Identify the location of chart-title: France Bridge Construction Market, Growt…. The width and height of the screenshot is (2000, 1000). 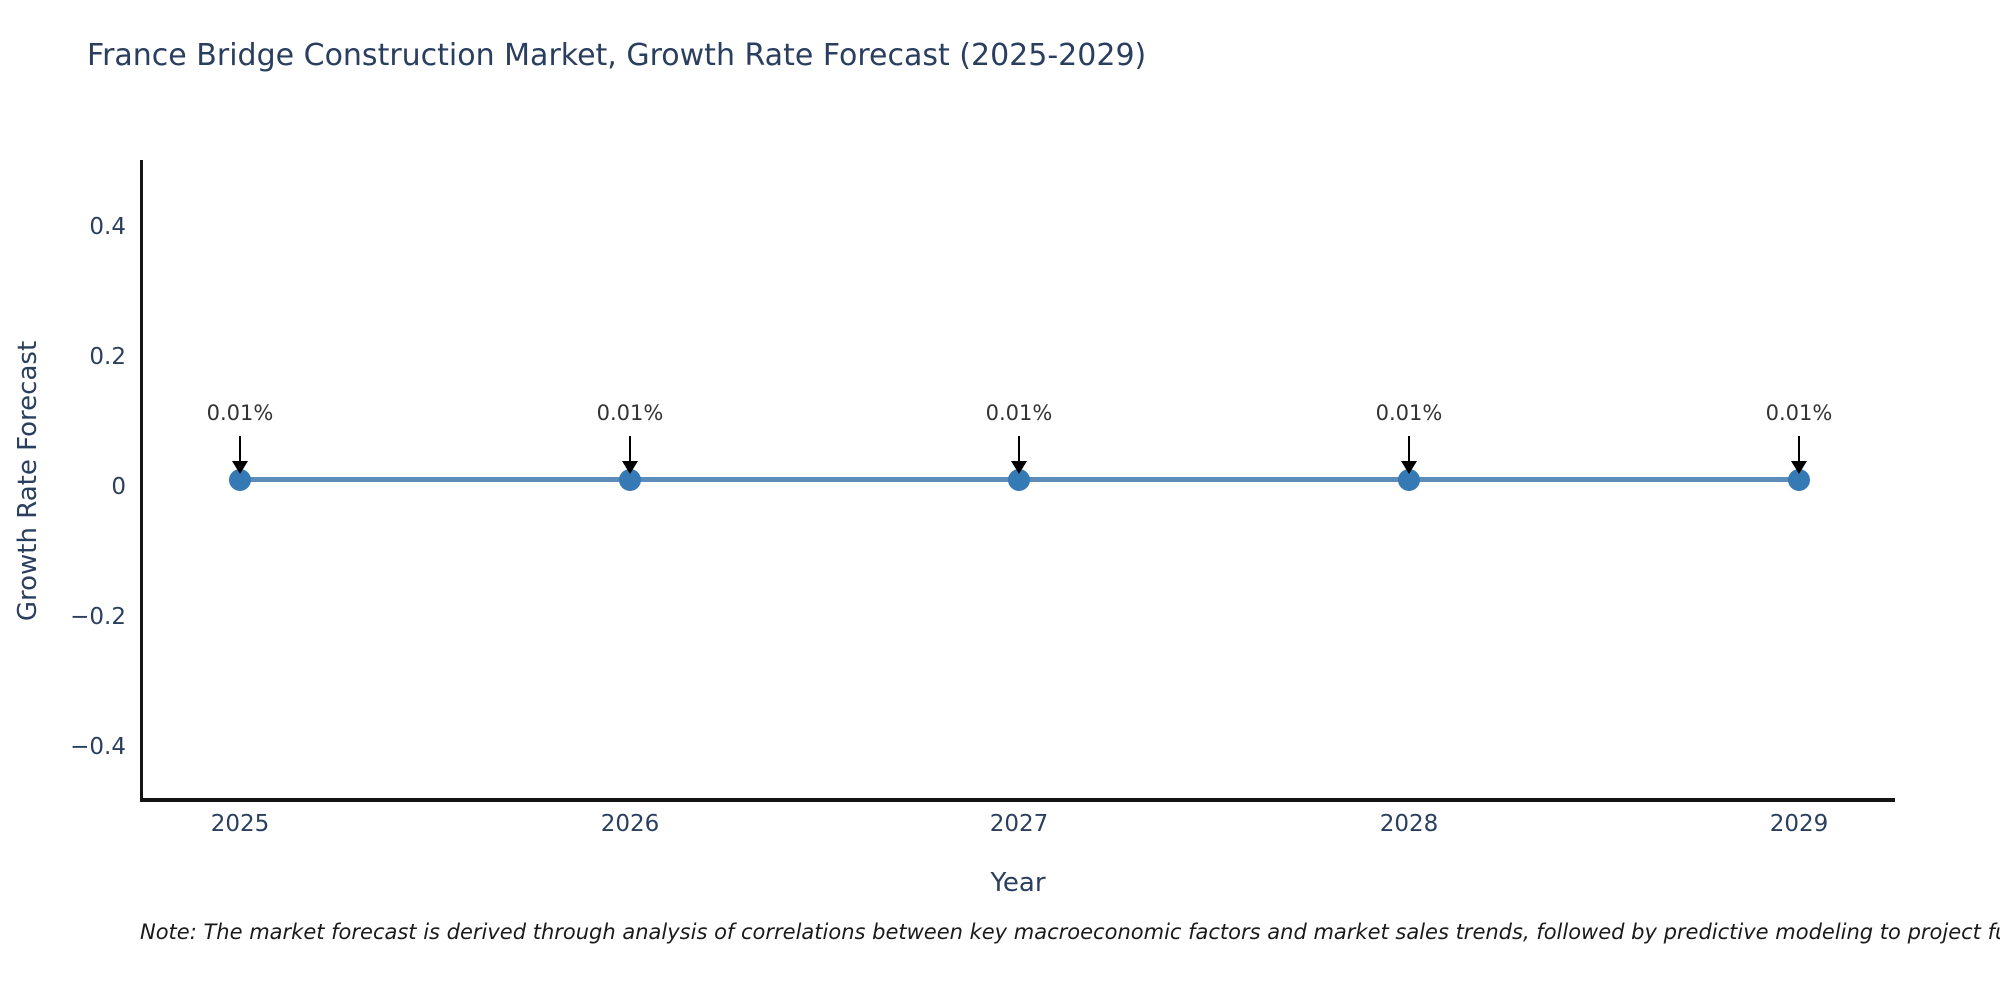
(617, 55).